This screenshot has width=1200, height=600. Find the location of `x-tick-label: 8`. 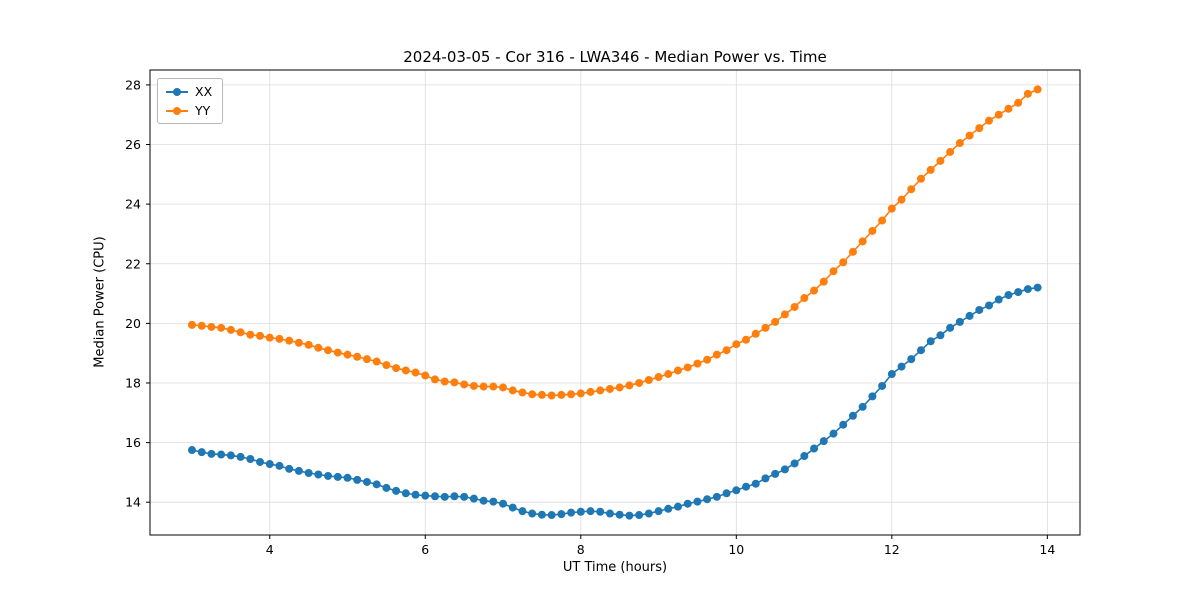

x-tick-label: 8 is located at coordinates (581, 549).